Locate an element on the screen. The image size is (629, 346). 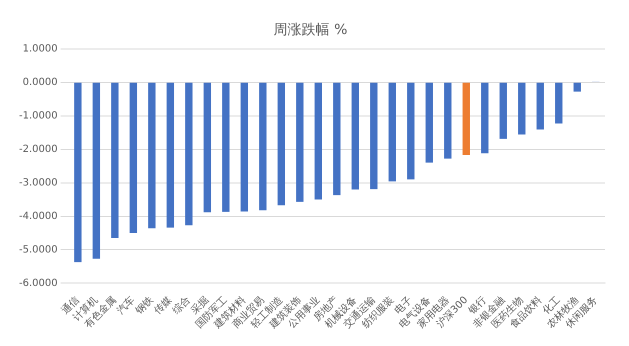
x-tick-label: 钢铁 is located at coordinates (144, 306).